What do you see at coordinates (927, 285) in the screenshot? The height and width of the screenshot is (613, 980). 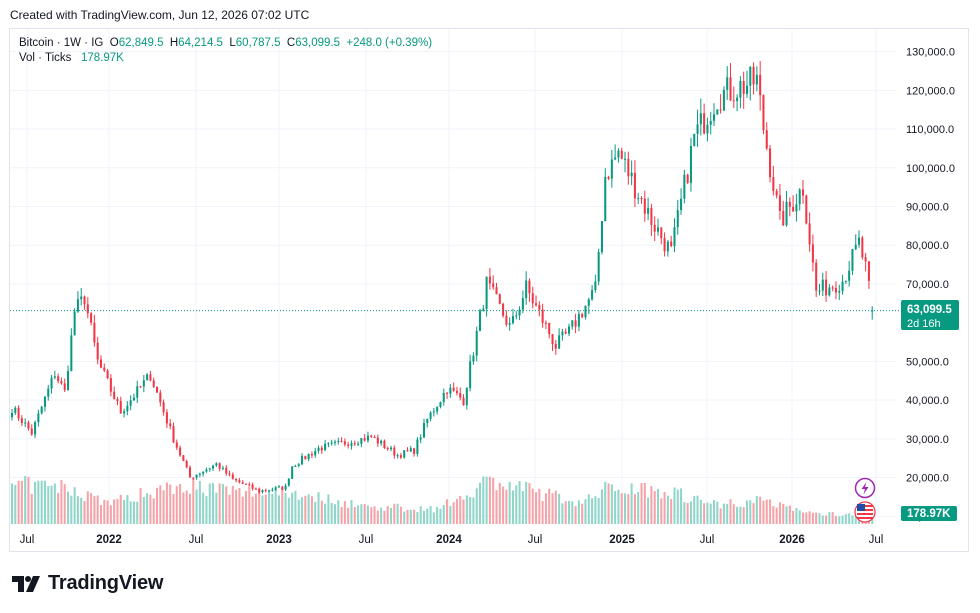 I see `price-tick-label: 70,000.0` at bounding box center [927, 285].